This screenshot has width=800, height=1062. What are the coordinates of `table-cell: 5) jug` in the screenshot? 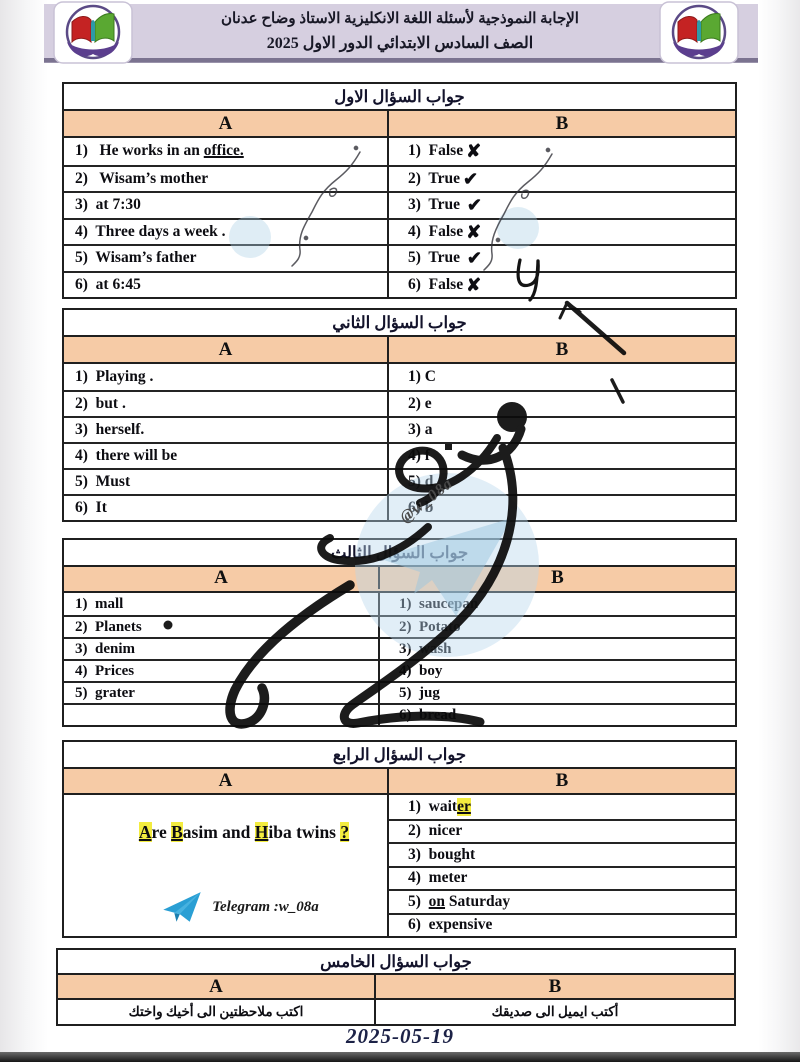 It's located at (556, 692).